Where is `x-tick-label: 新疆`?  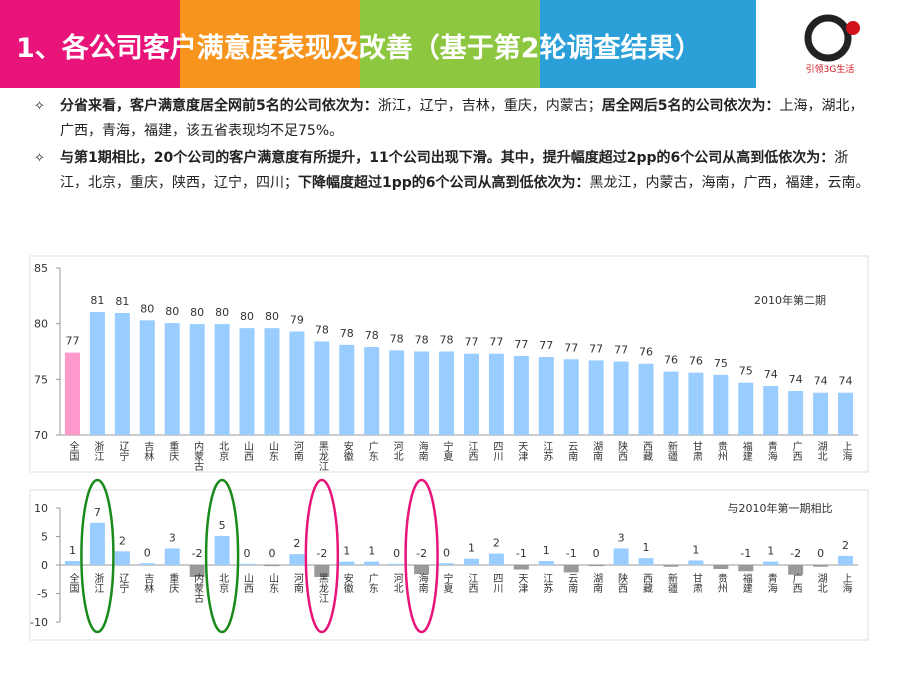 x-tick-label: 新疆 is located at coordinates (671, 583).